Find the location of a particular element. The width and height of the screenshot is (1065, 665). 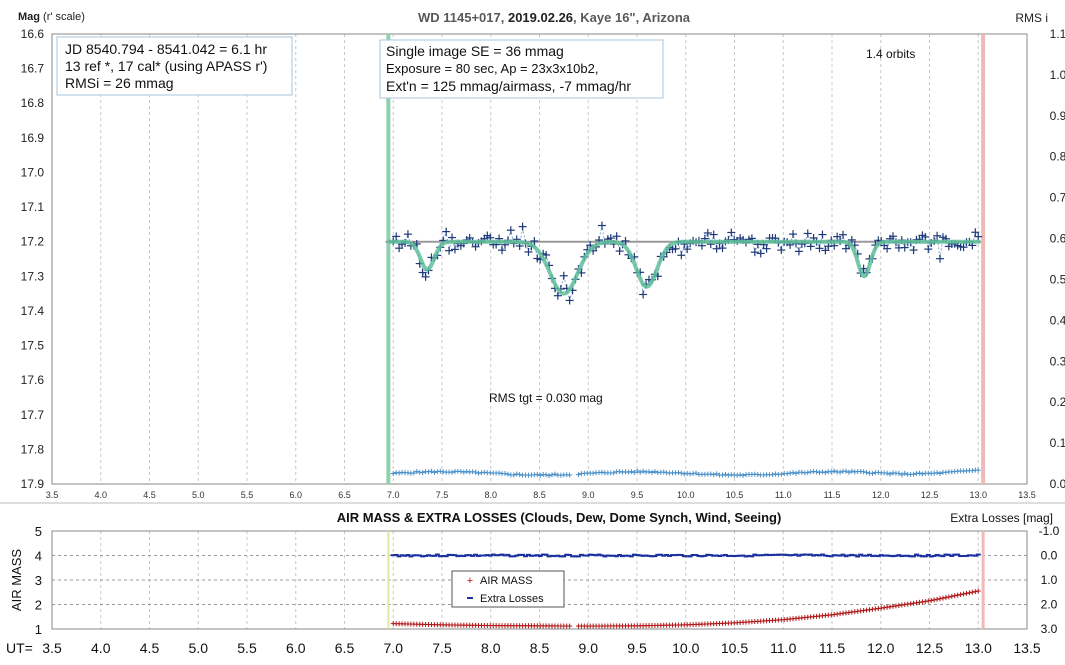

top-x-tick-label: 8.0 is located at coordinates (490, 495).